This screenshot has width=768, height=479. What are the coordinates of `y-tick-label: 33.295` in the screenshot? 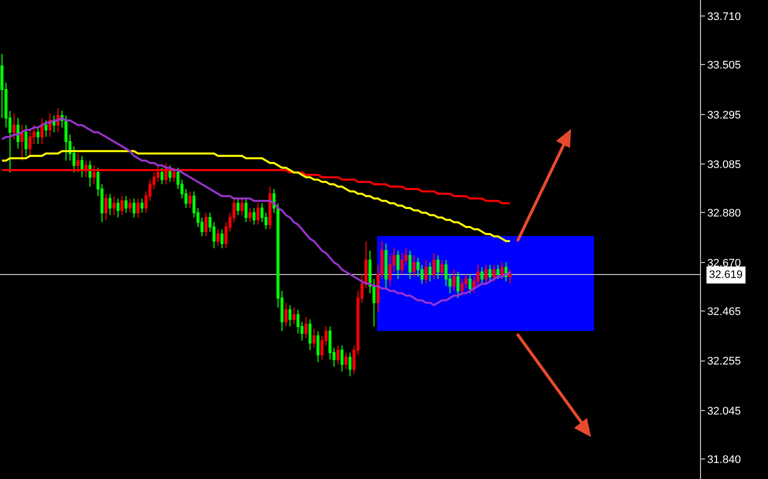 It's located at (724, 115).